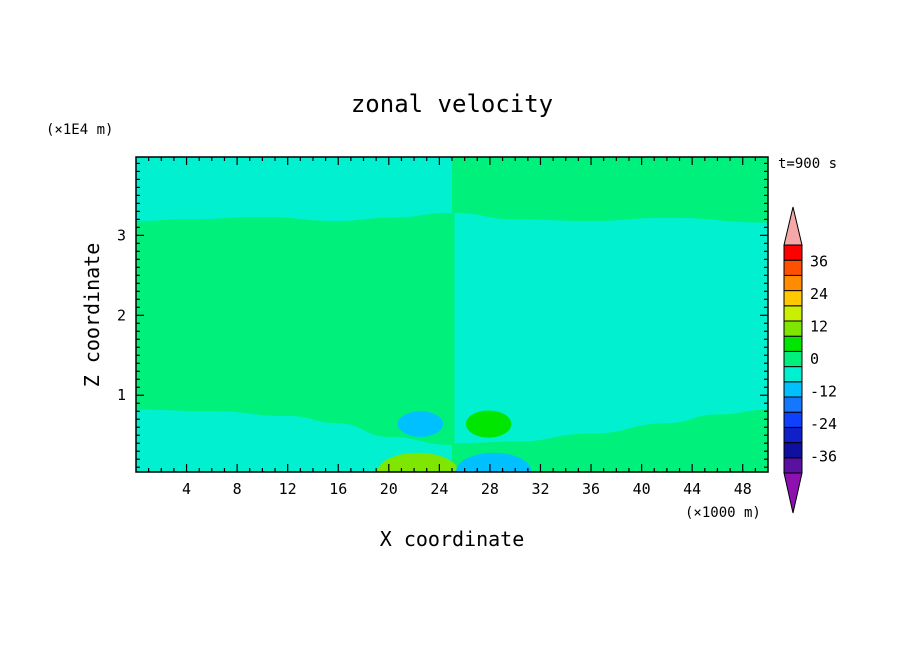 Image resolution: width=904 pixels, height=654 pixels. Describe the element at coordinates (237, 489) in the screenshot. I see `x-tick-label: 8` at that location.